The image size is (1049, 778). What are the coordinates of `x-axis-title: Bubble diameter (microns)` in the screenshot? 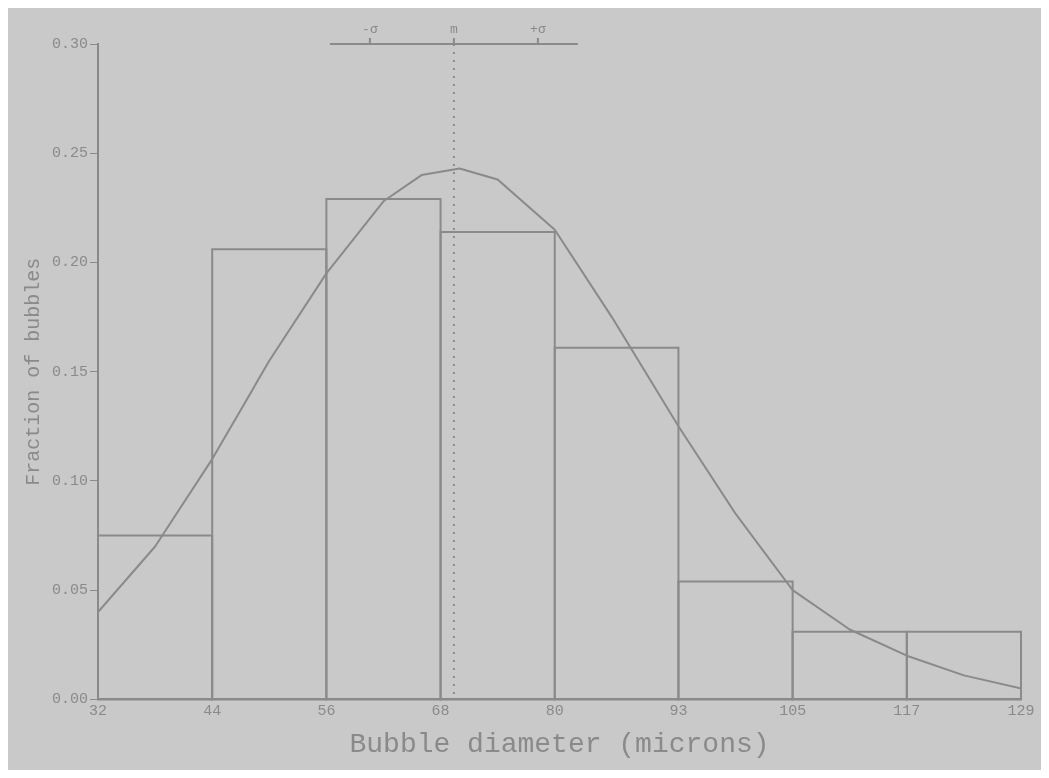 It's located at (559, 744).